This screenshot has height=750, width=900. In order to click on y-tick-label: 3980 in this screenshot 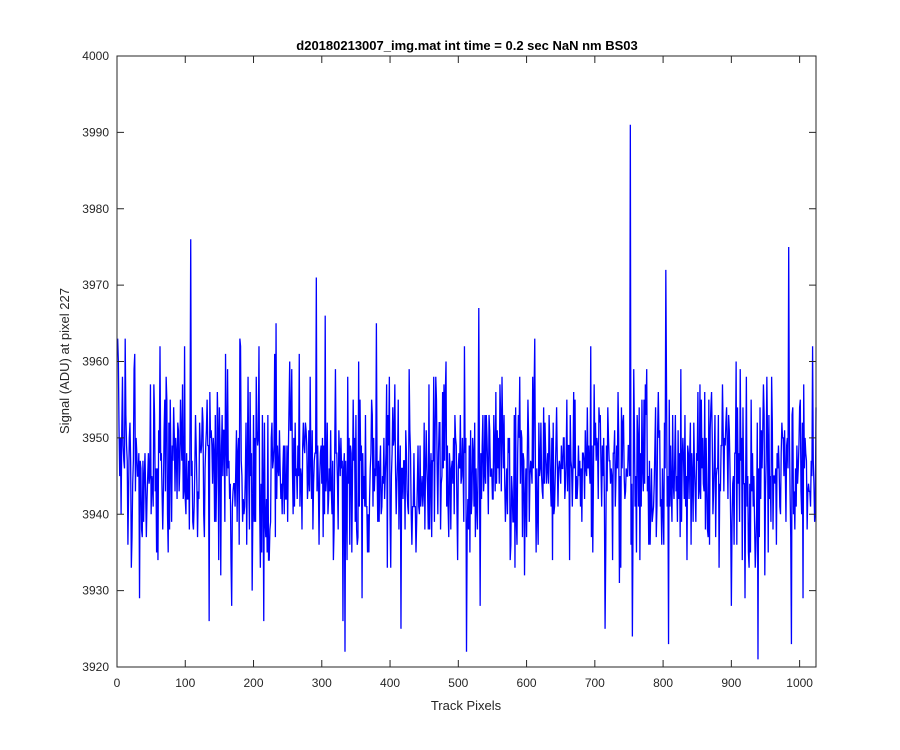, I will do `click(95, 209)`.